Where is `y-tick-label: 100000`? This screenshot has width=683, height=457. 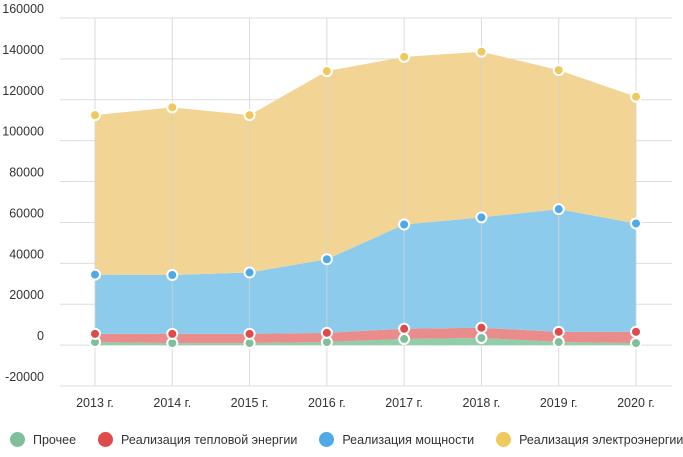
y-tick-label: 100000 is located at coordinates (23, 132).